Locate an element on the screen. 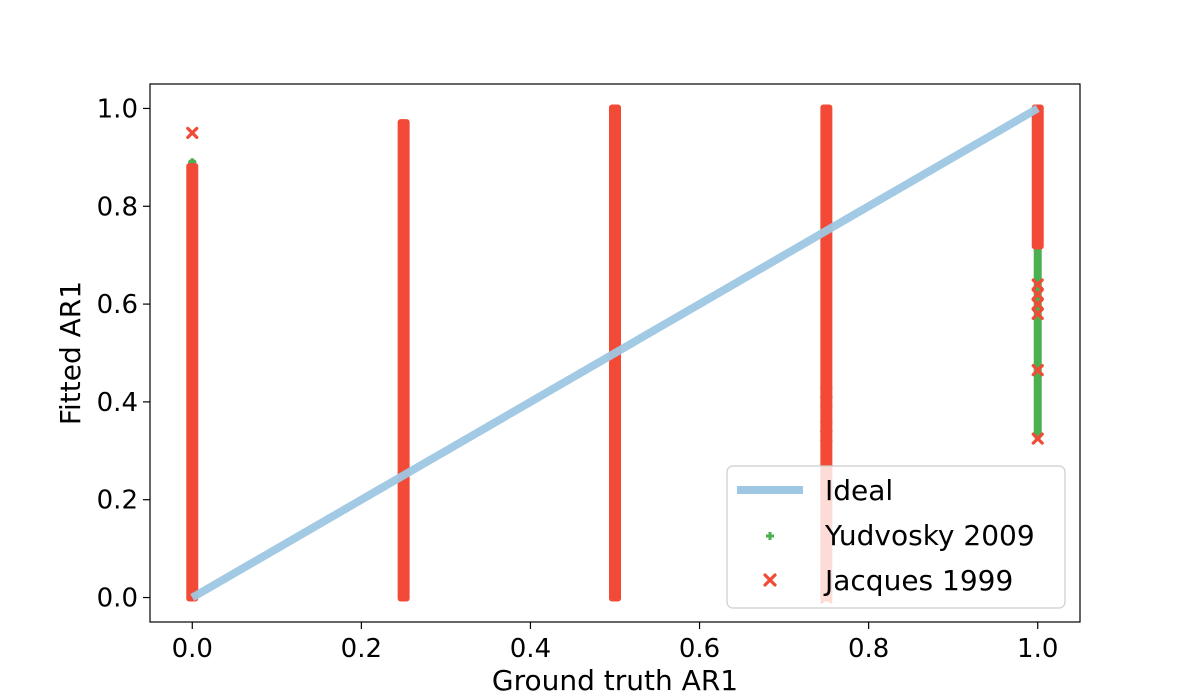  legend-box is located at coordinates (896, 537).